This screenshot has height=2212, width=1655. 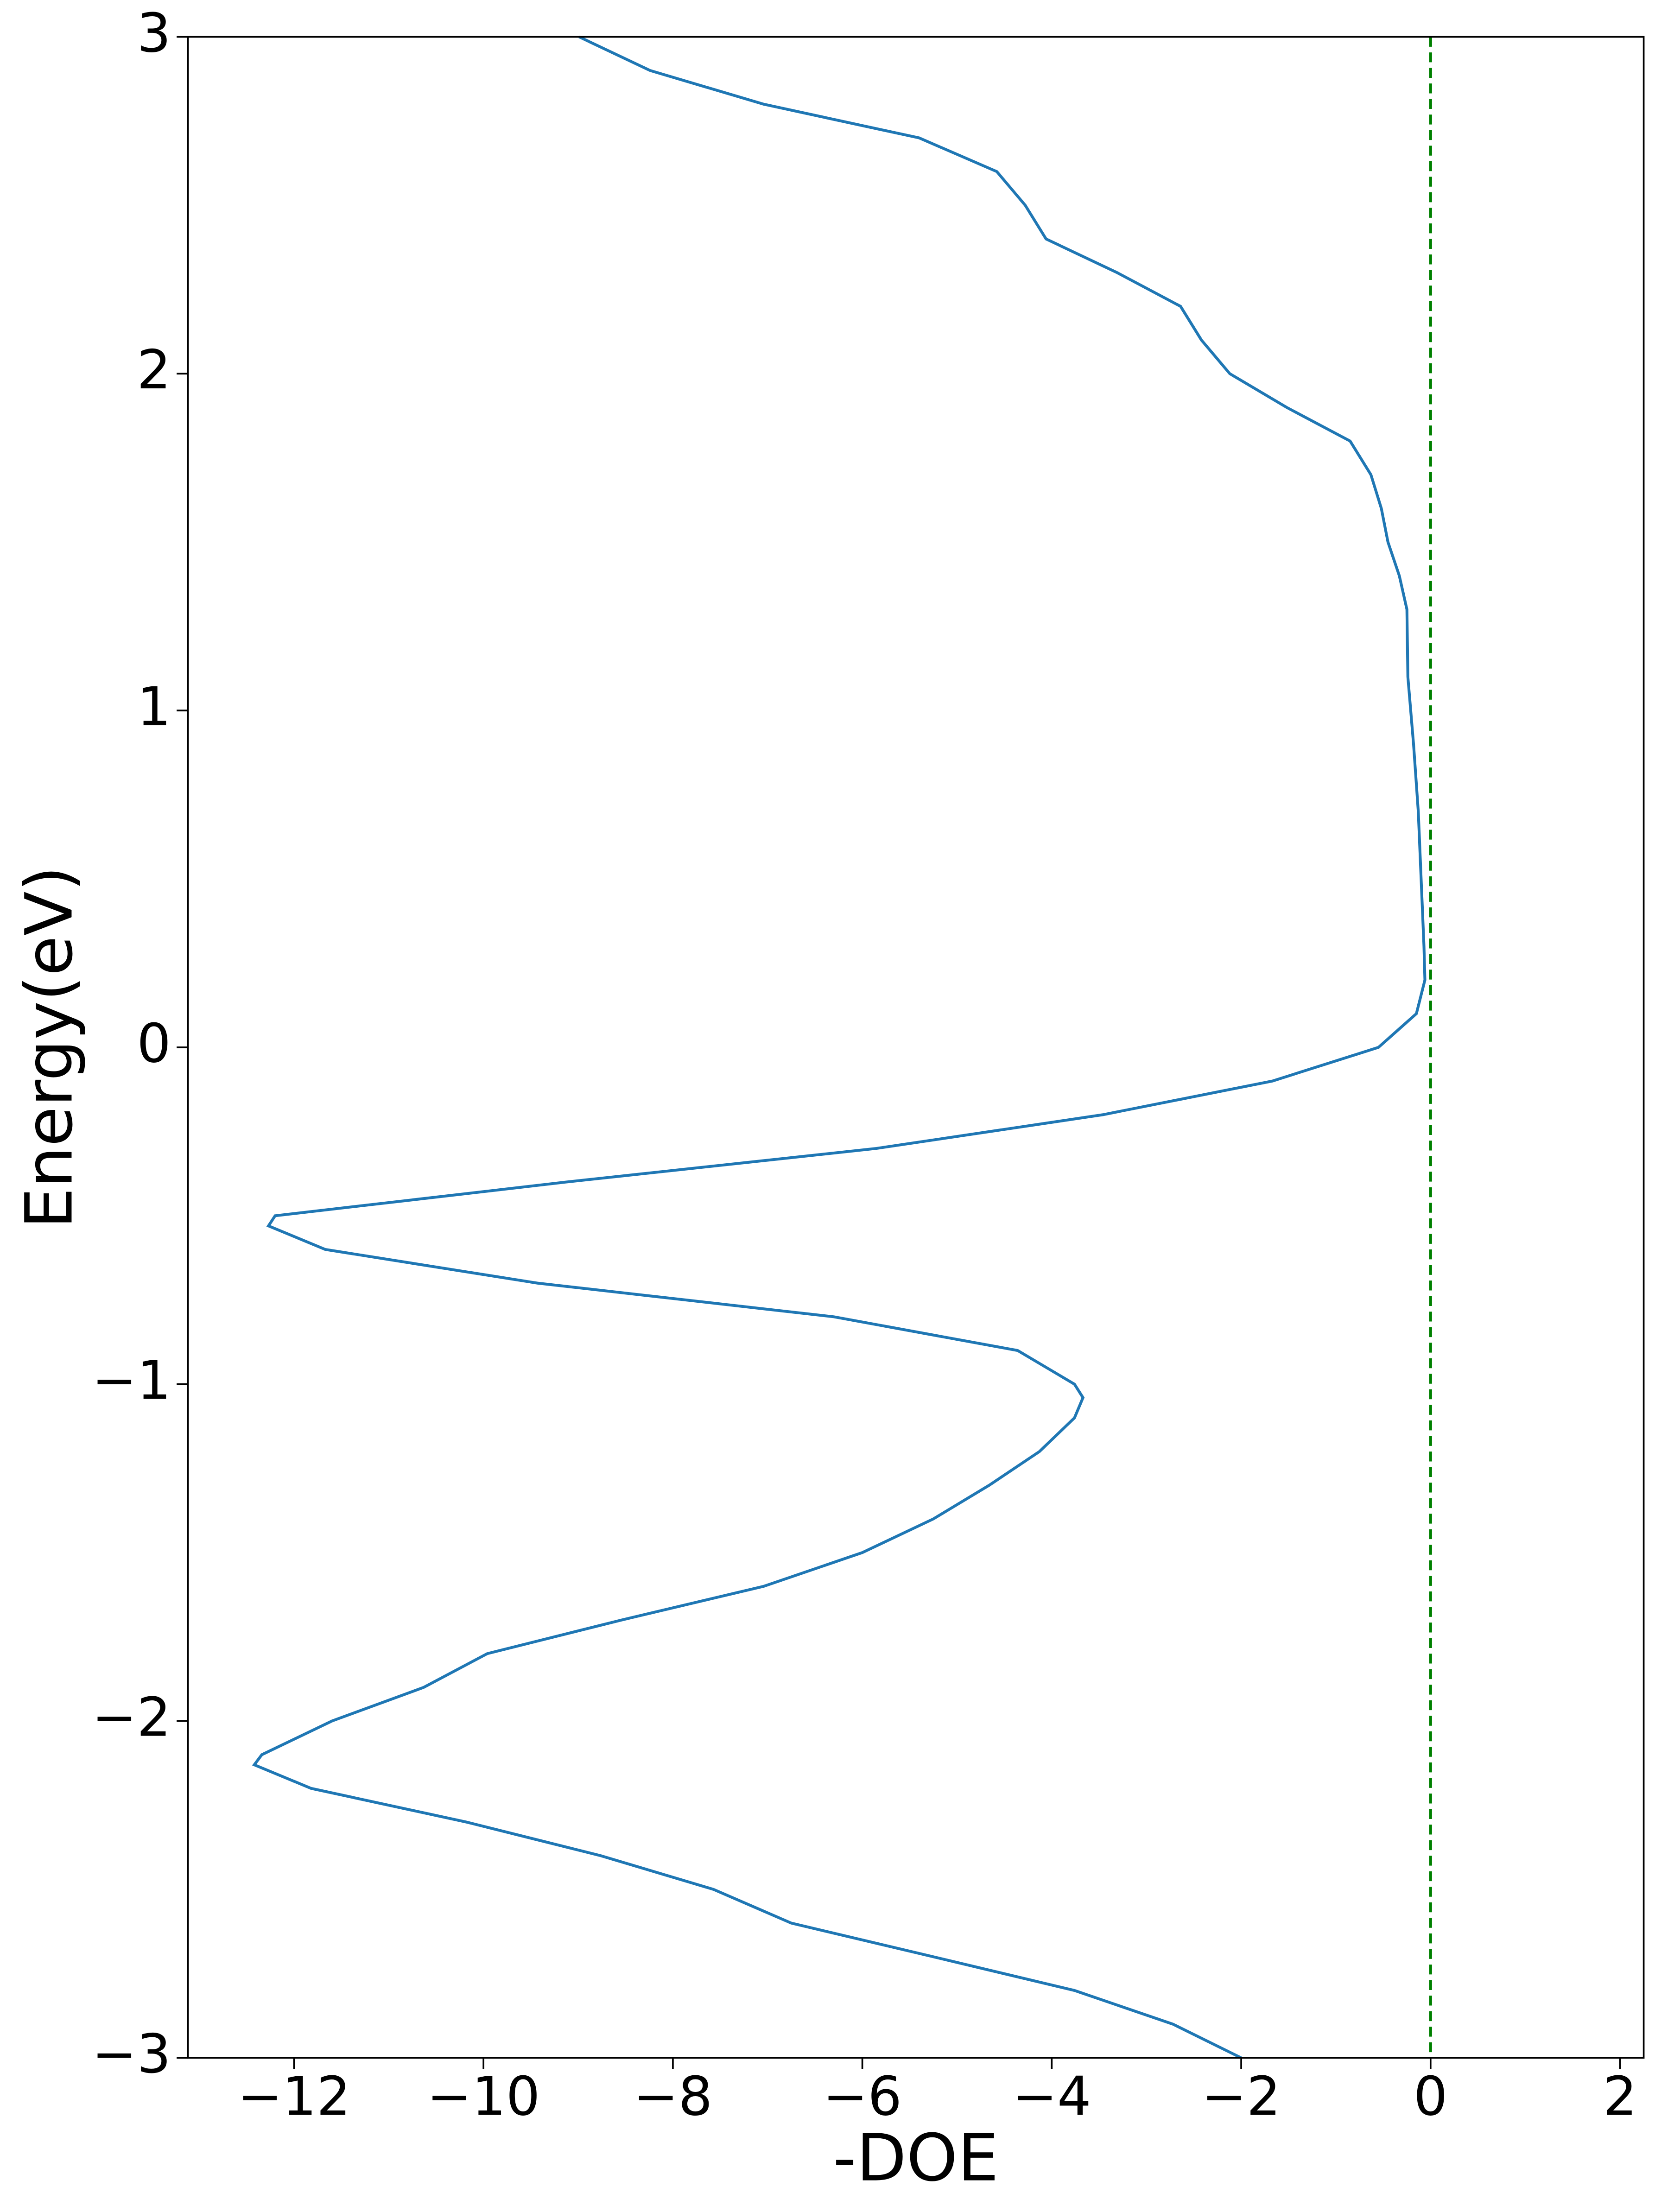 What do you see at coordinates (1241, 2097) in the screenshot?
I see `x-tick-label: −2` at bounding box center [1241, 2097].